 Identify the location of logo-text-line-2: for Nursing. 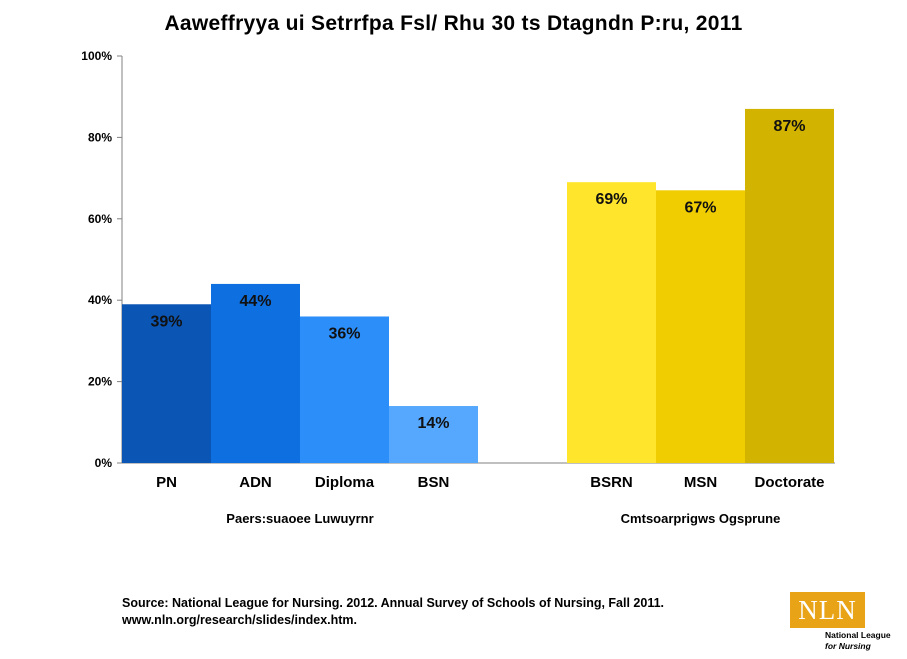
(848, 646).